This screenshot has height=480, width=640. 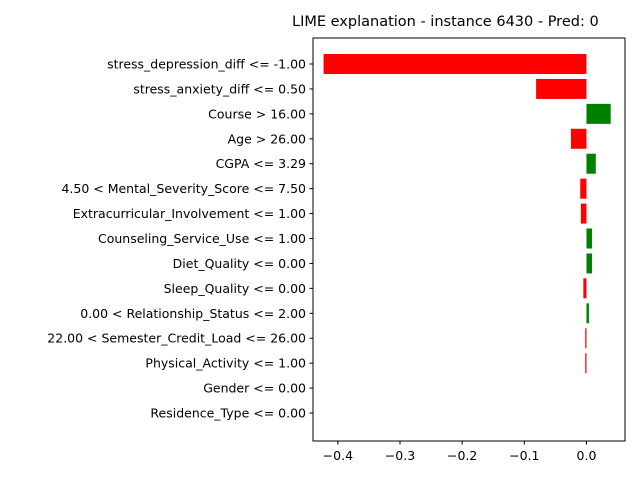 What do you see at coordinates (189, 213) in the screenshot?
I see `y-tick-label: Extracurricular_Involvement <= 1.00` at bounding box center [189, 213].